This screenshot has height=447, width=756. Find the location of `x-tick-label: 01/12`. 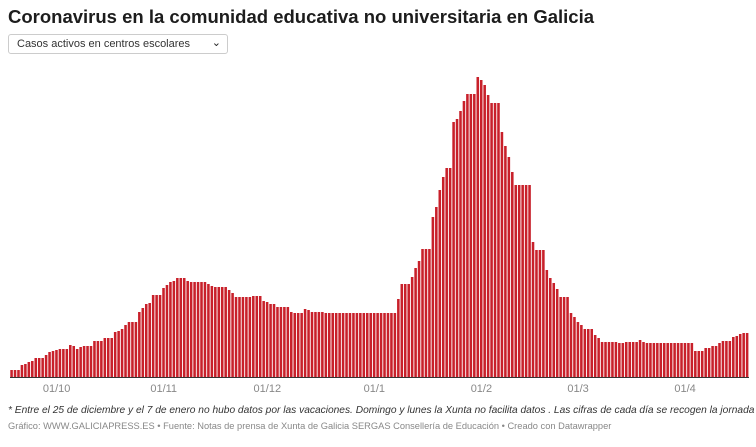

x-tick-label: 01/12 is located at coordinates (268, 389).